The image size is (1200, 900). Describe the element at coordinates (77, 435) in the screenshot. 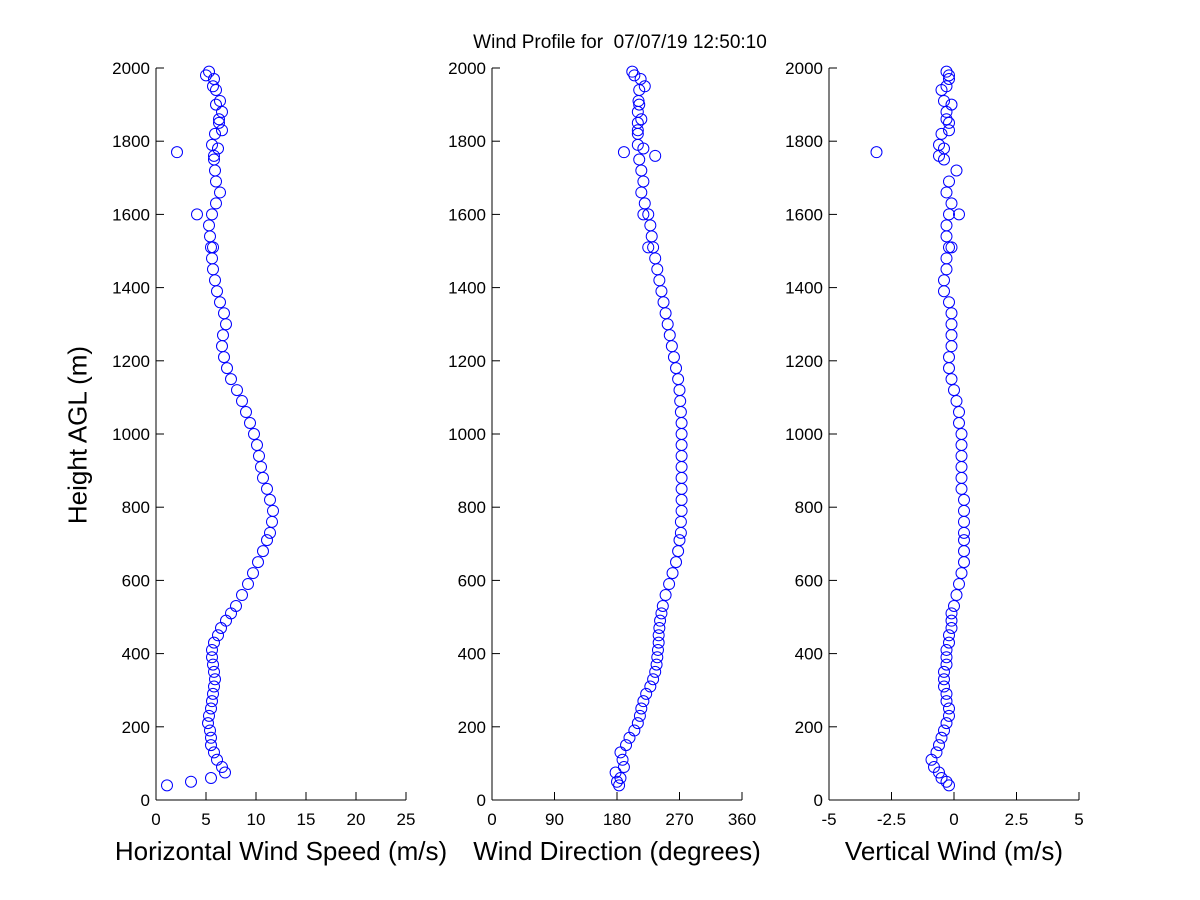

I see `y-axis-label: Height AGL (m)` at that location.